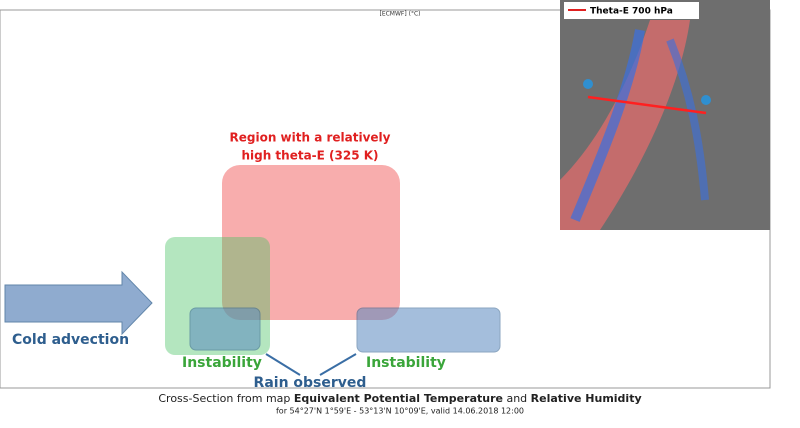 Image resolution: width=800 pixels, height=428 pixels. Describe the element at coordinates (517, 398) in the screenshot. I see `caption-part: and` at that location.